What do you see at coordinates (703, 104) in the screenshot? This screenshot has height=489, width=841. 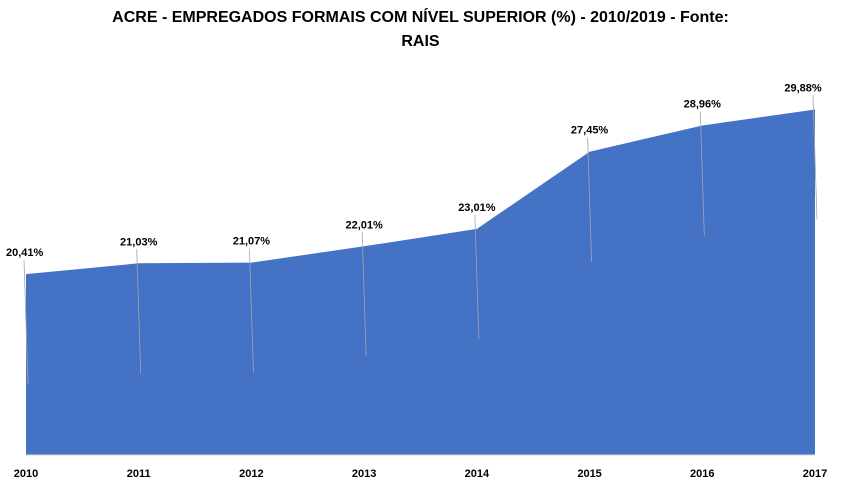 I see `data-label: 28,96%` at bounding box center [703, 104].